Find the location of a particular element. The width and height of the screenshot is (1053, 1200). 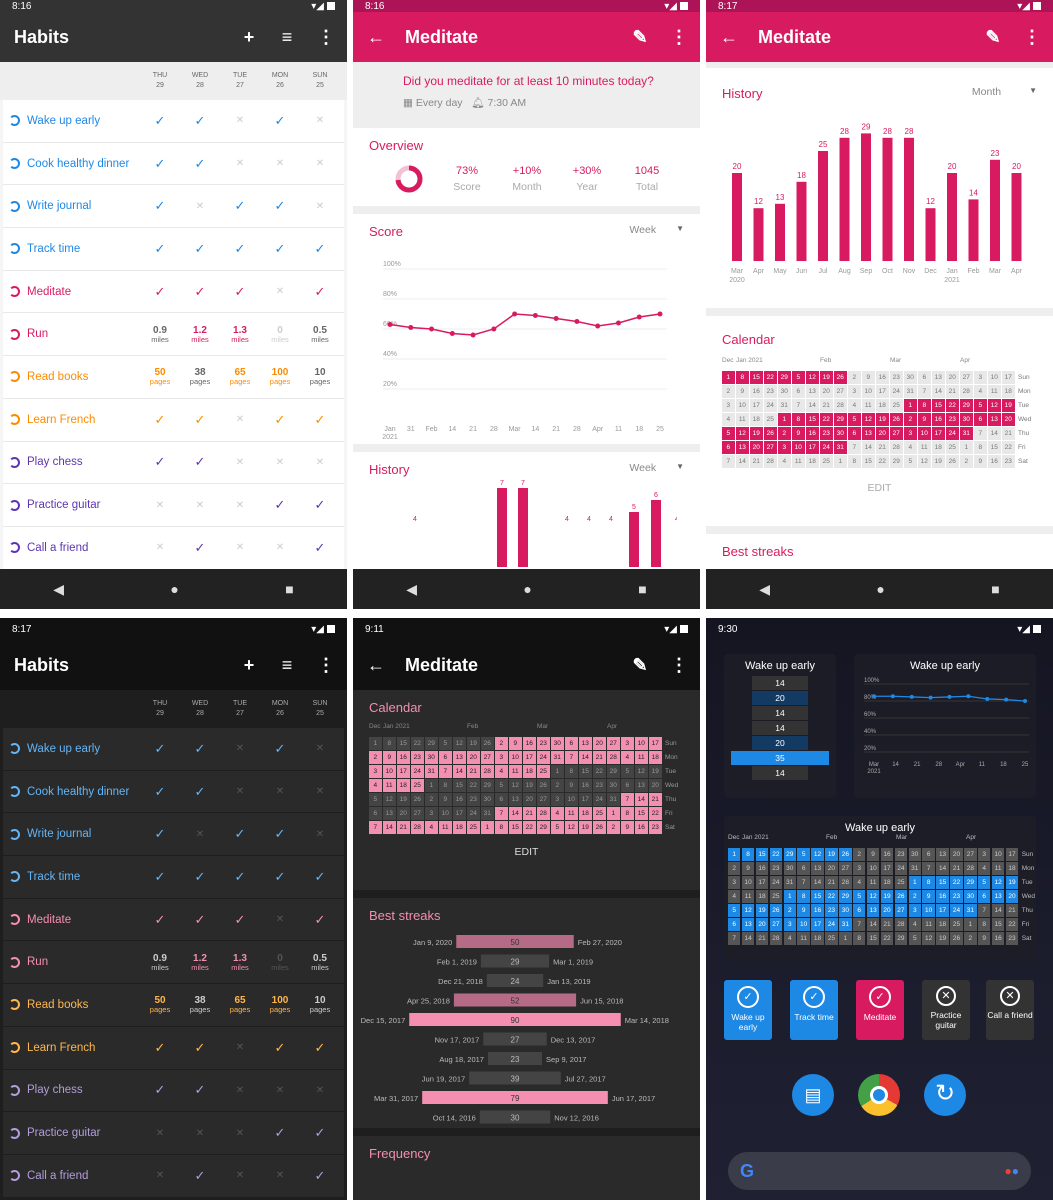

more-icon: ⋮ is located at coordinates (326, 36).